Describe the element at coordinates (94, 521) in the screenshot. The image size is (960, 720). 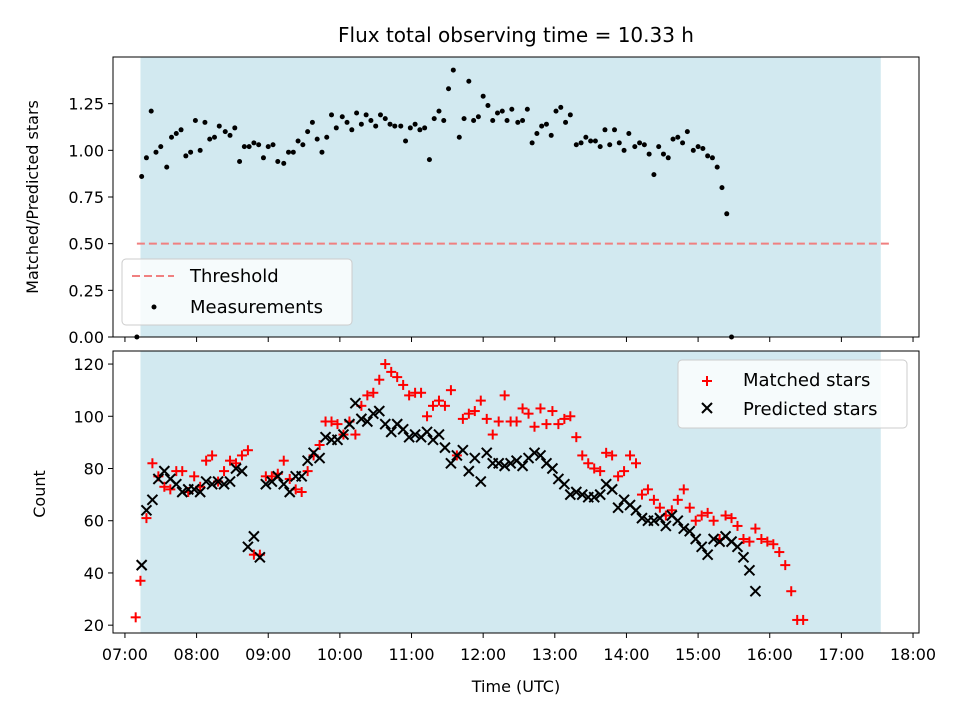
I see `y-tick-label: 60` at that location.